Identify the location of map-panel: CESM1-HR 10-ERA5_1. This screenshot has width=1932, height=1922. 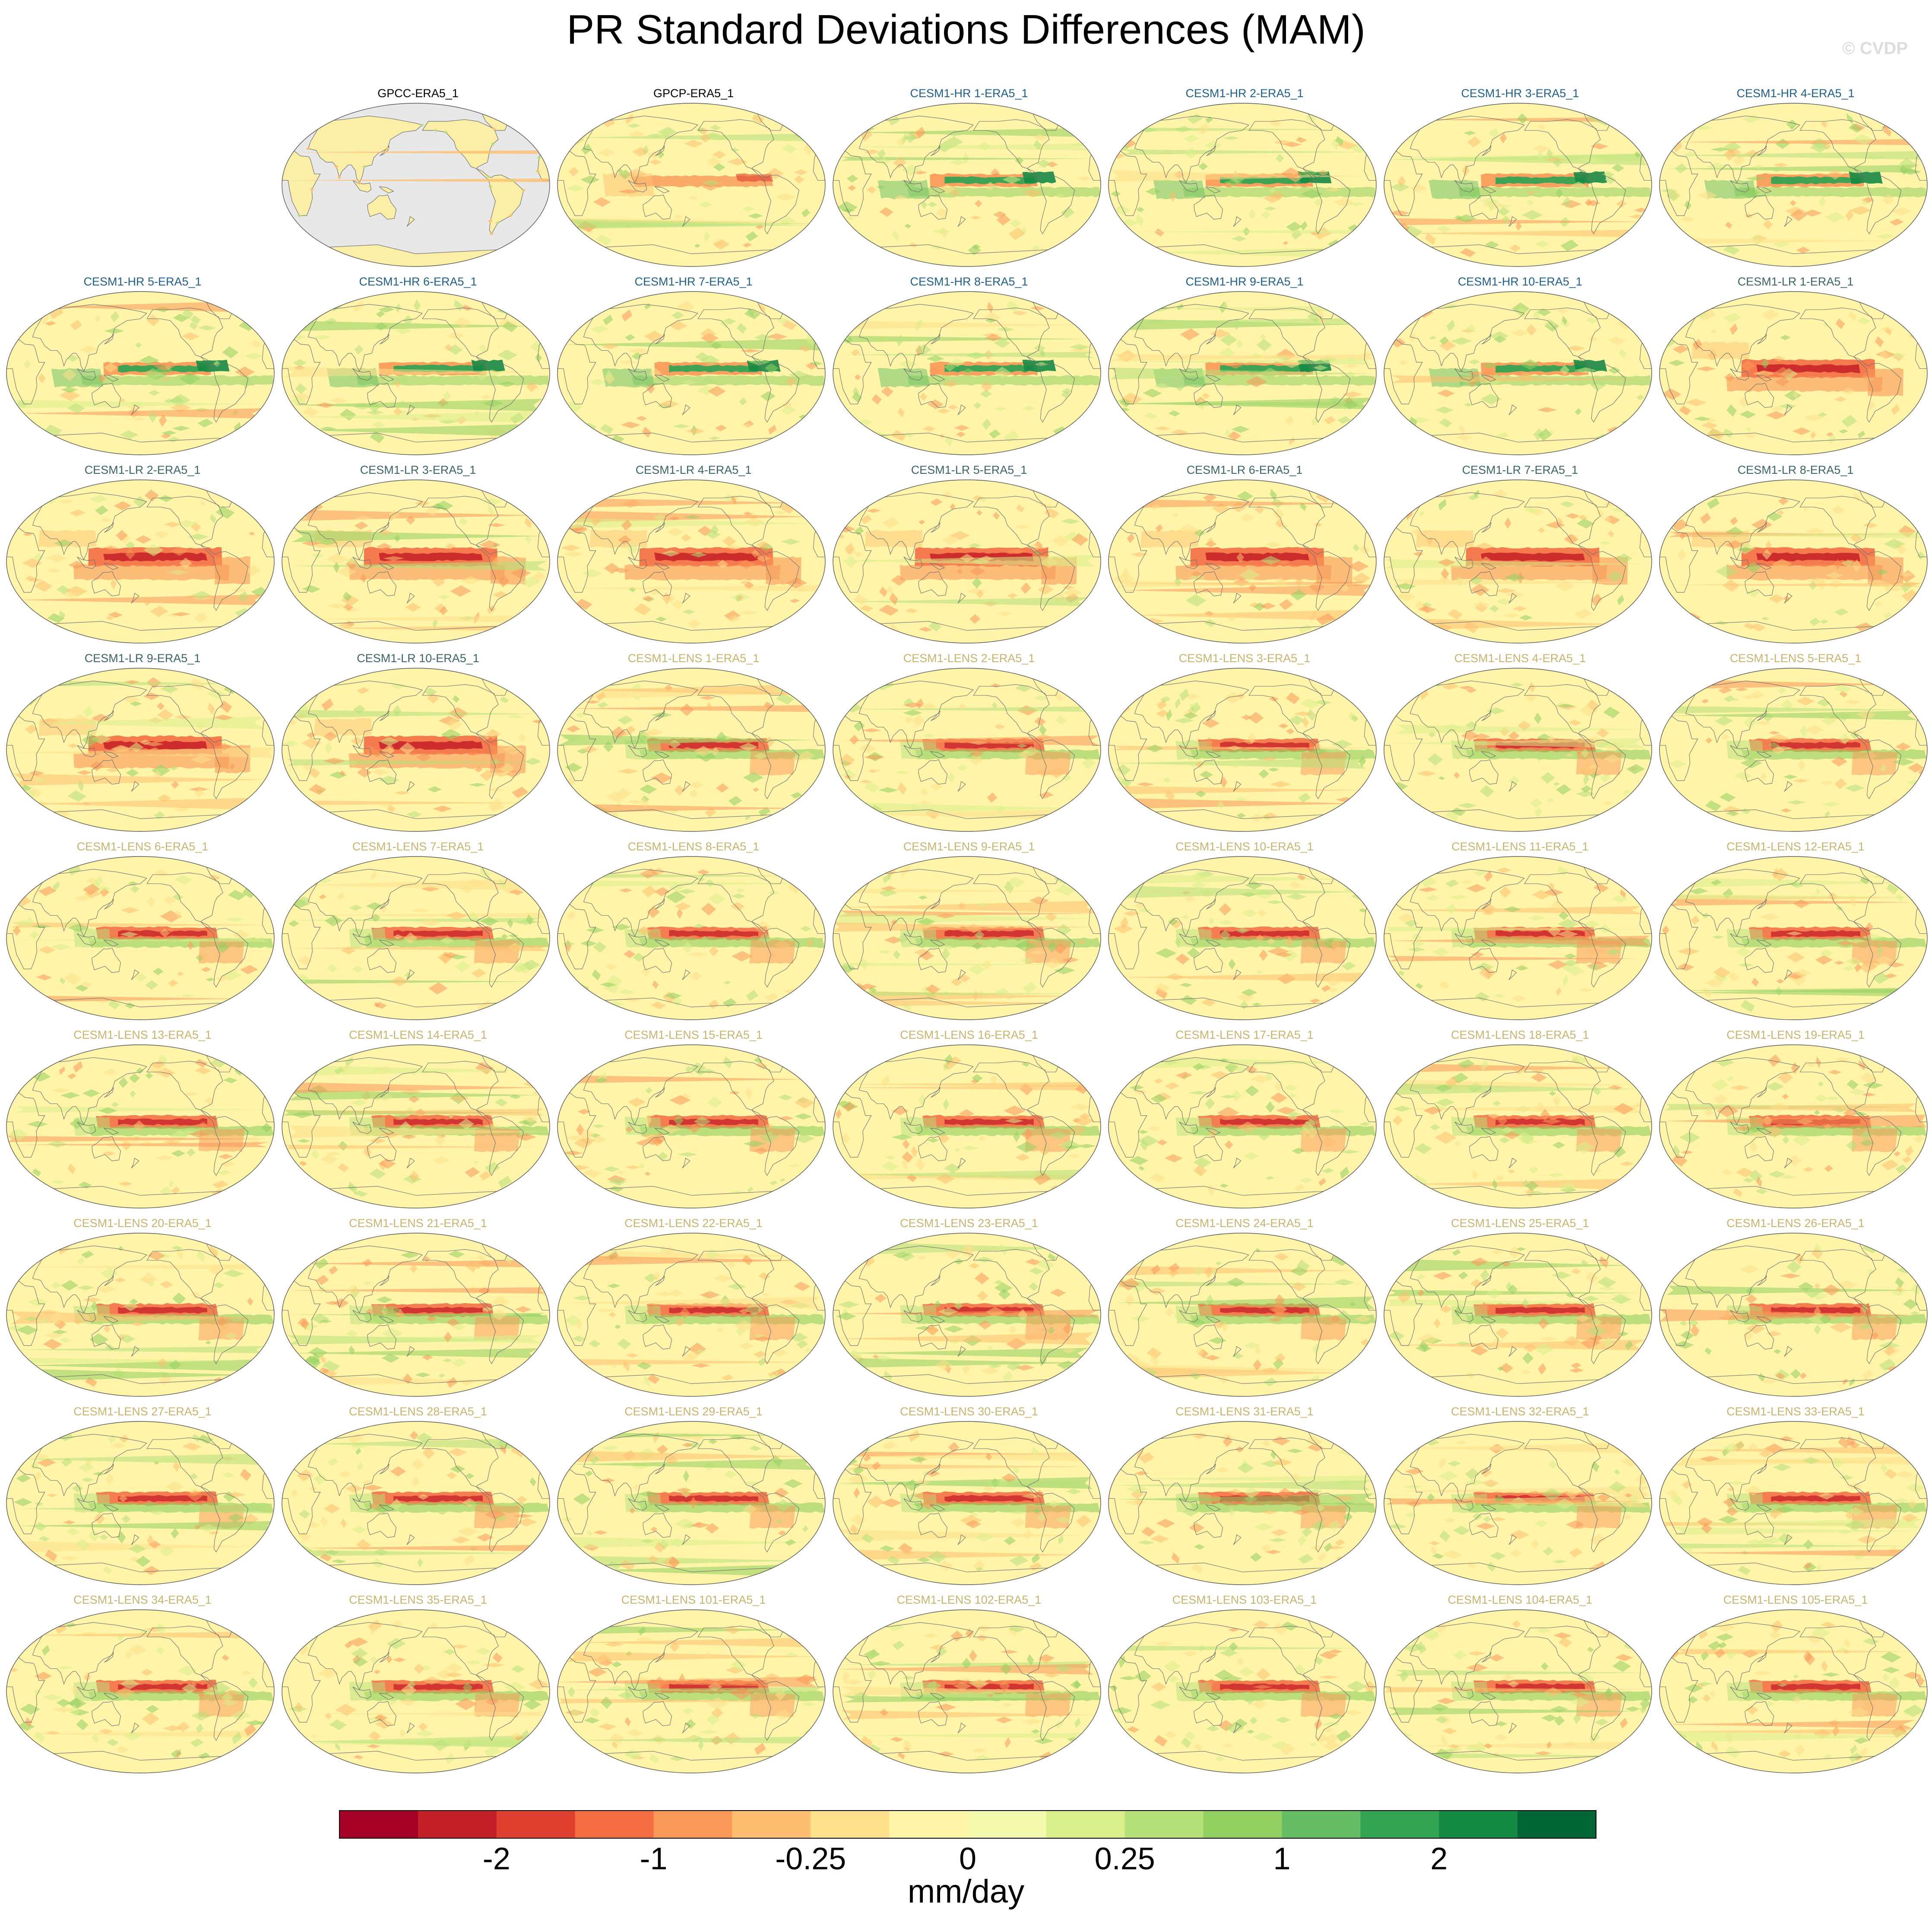
(1520, 365).